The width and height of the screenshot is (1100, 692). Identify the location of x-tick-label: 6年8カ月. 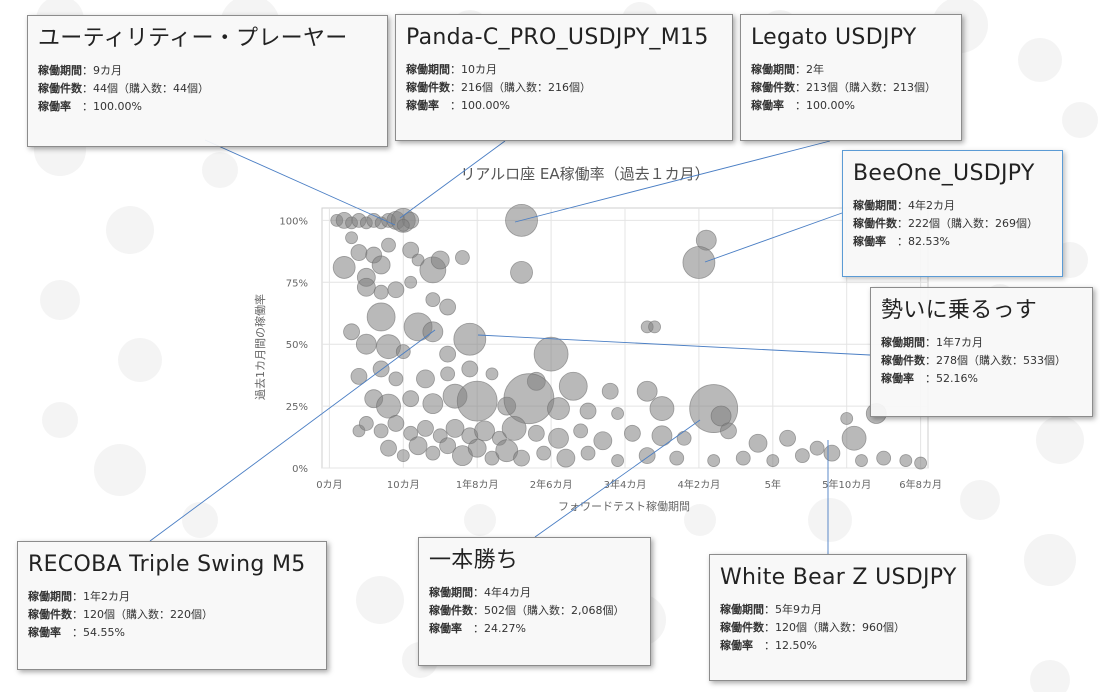
(920, 484).